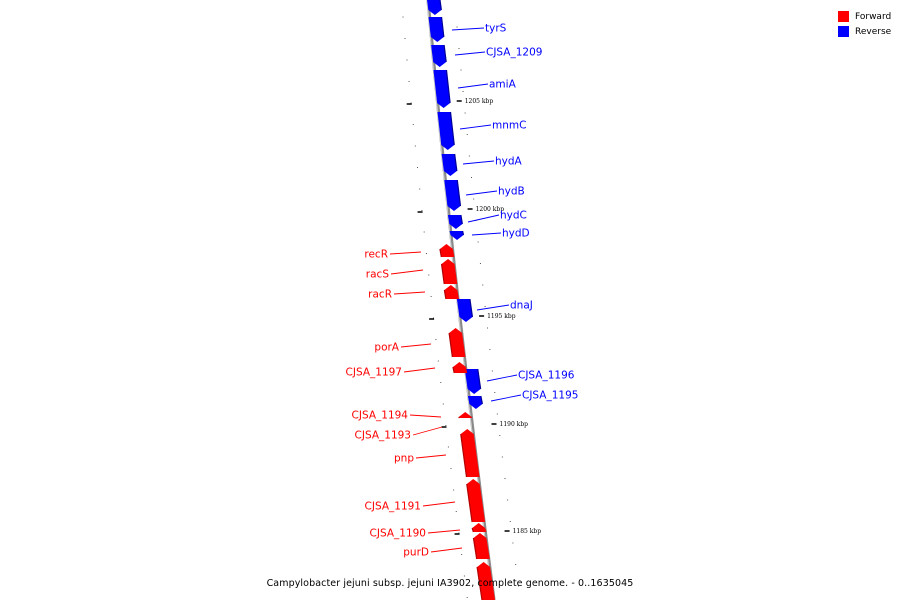  I want to click on tick-label-2: 1195 kbp, so click(501, 316).